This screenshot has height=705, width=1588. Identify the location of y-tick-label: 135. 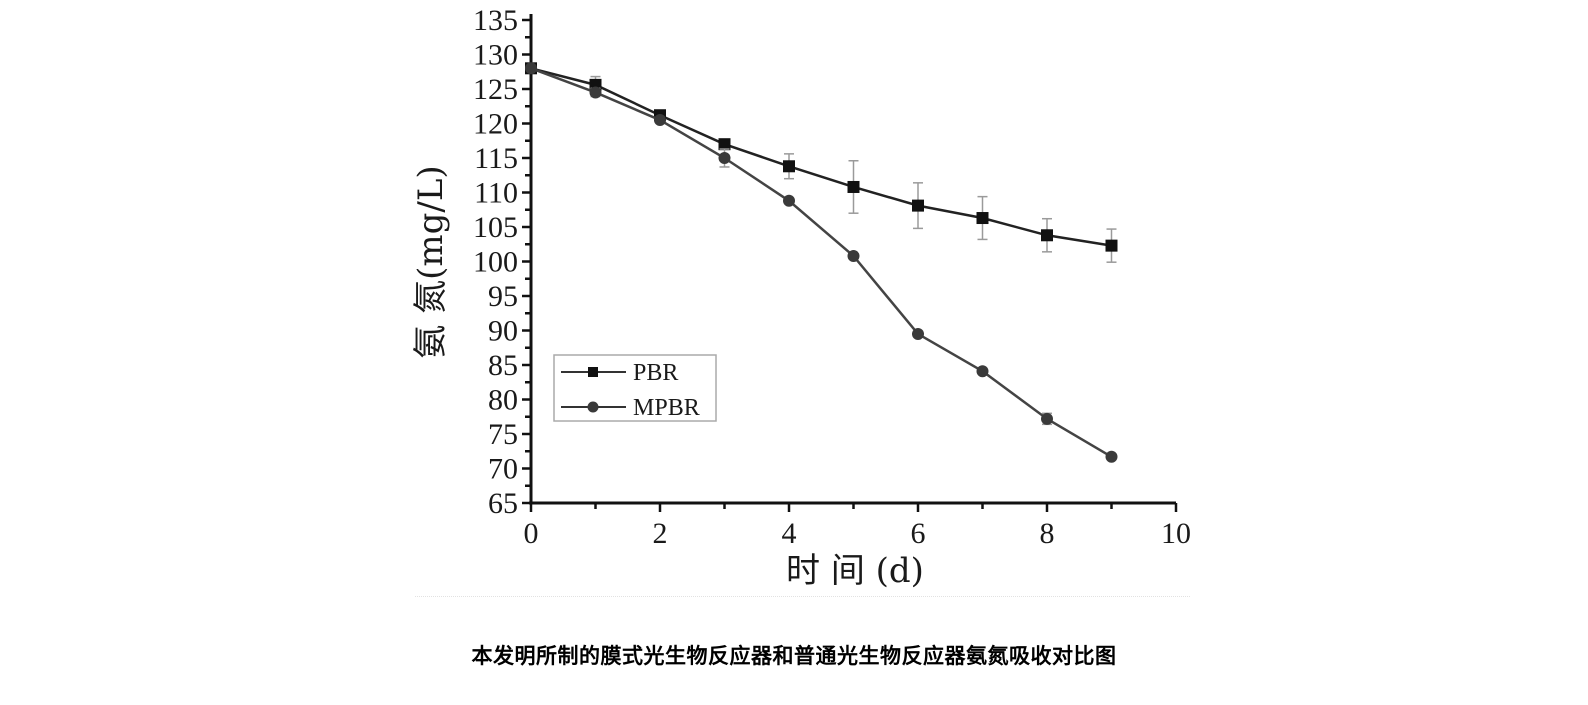
(495, 20).